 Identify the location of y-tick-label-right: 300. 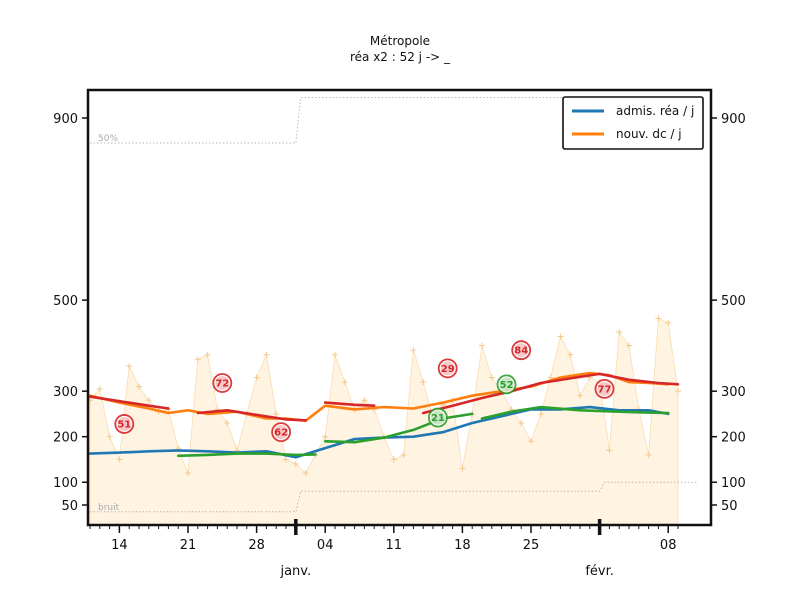
(733, 392).